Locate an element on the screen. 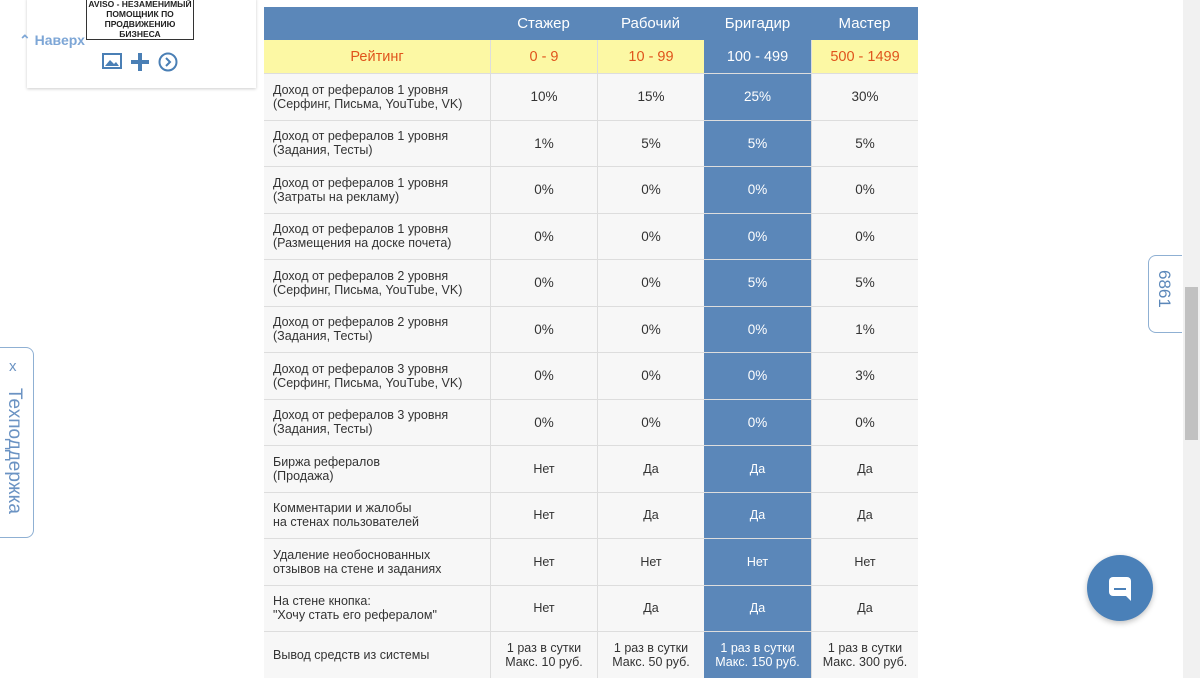 This screenshot has height=678, width=1200. header-cell: Стажер is located at coordinates (543, 23).